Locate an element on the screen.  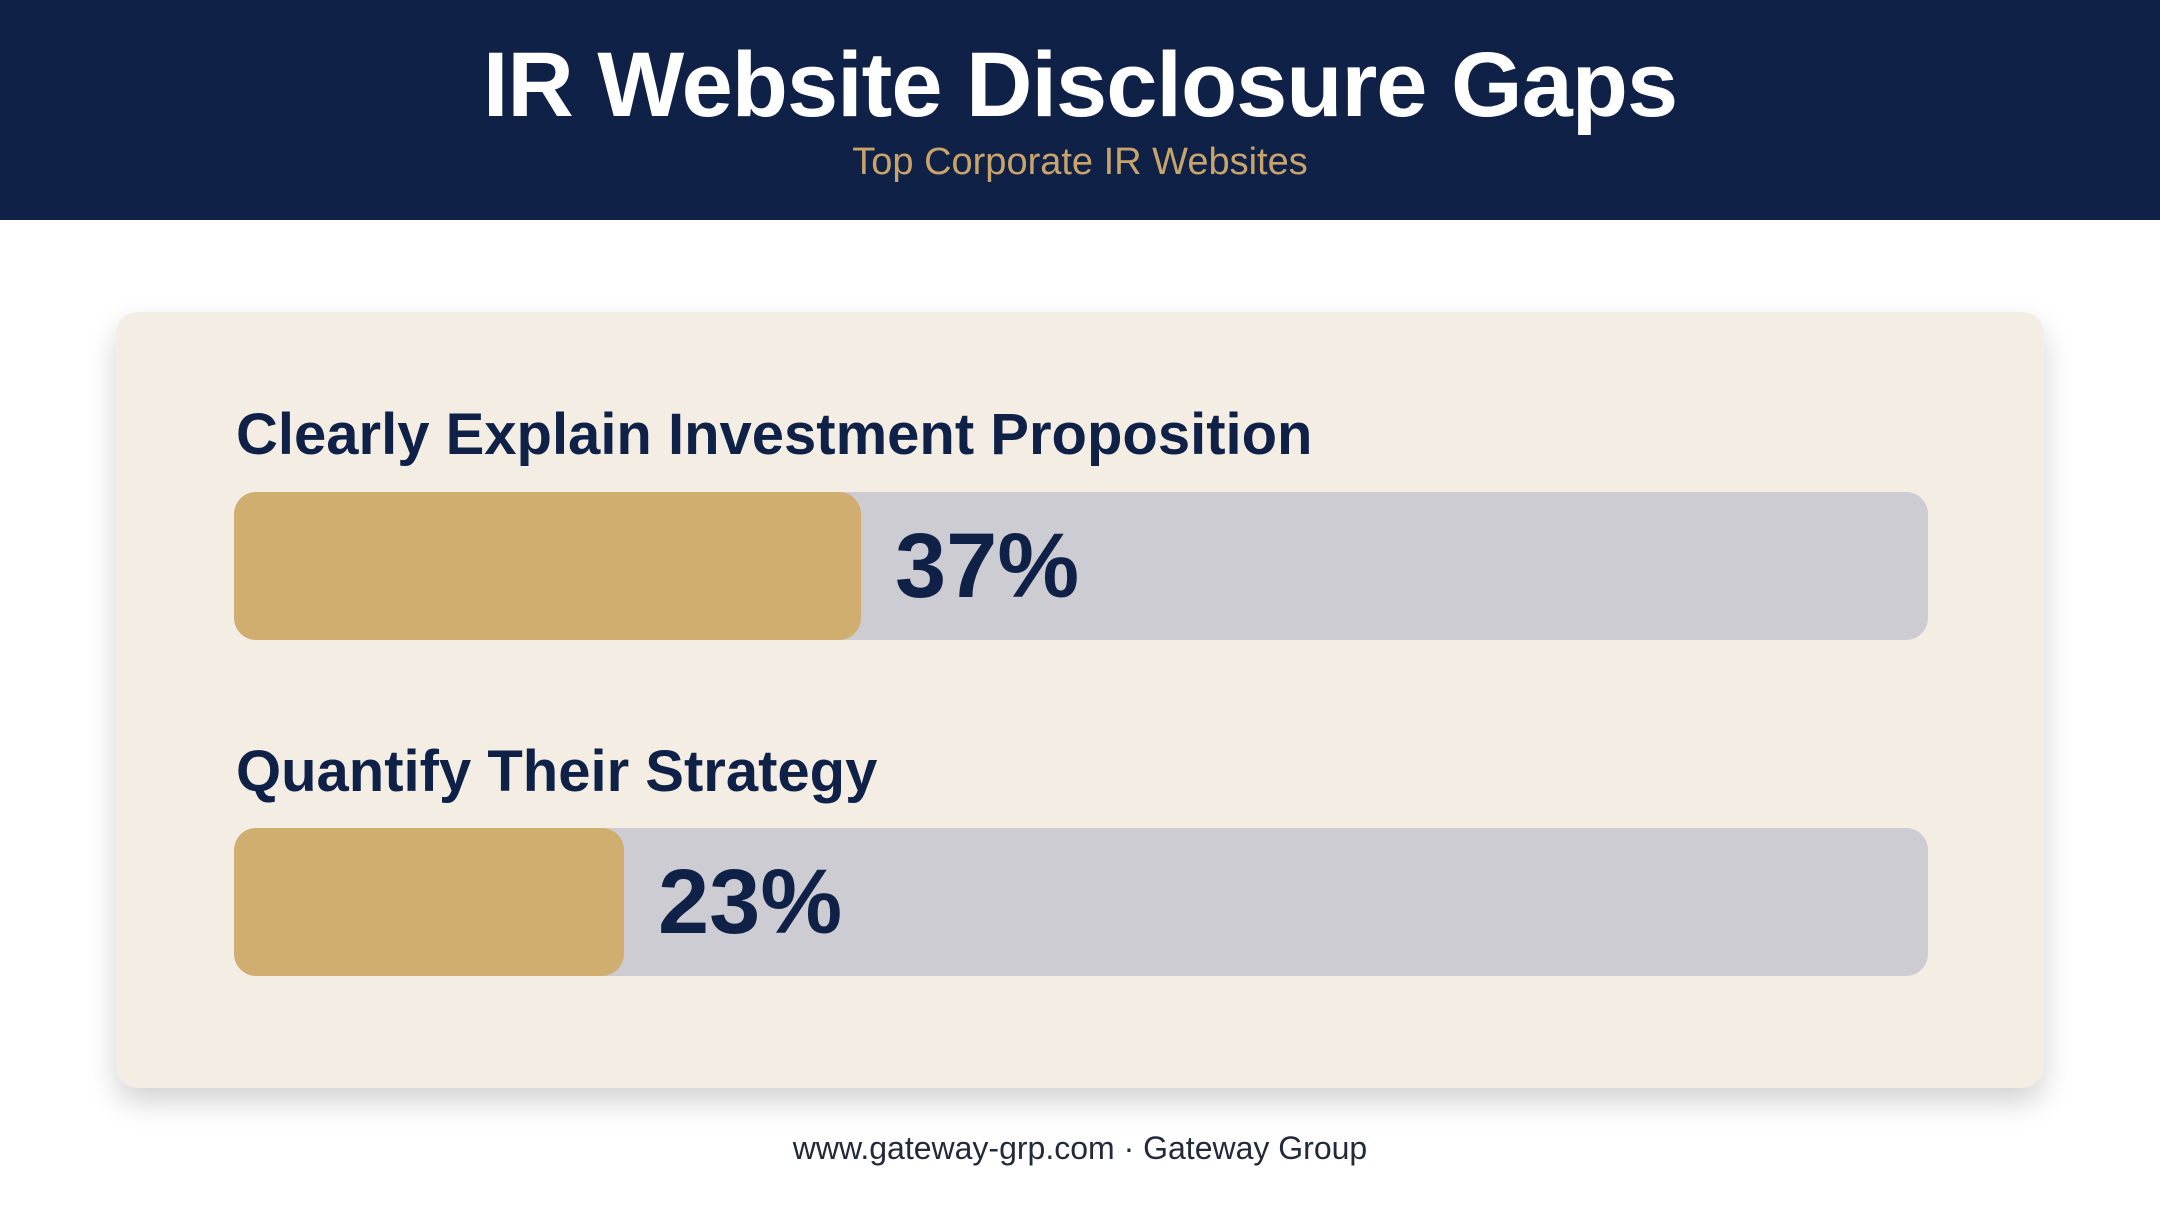
bar-label-1: Clearly Explain Investment Proposition is located at coordinates (774, 434).